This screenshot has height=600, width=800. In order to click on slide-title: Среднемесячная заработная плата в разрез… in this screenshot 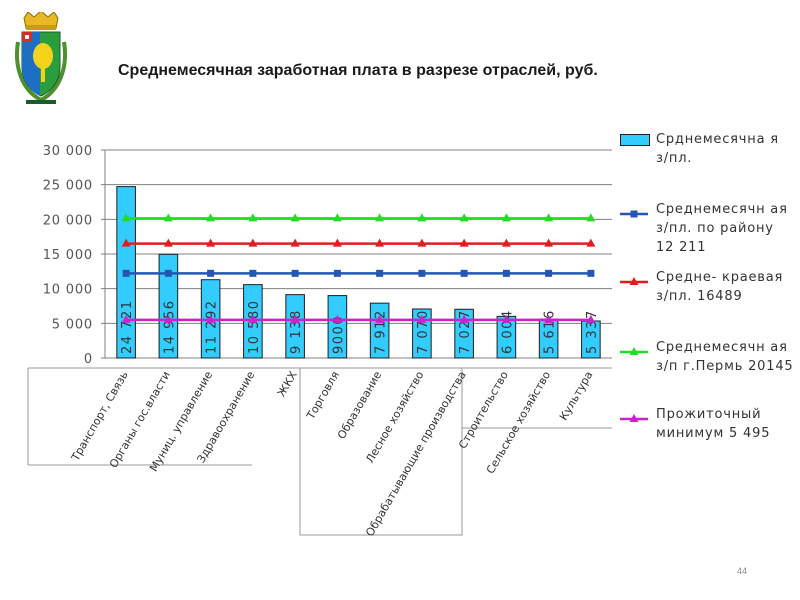, I will do `click(358, 70)`.